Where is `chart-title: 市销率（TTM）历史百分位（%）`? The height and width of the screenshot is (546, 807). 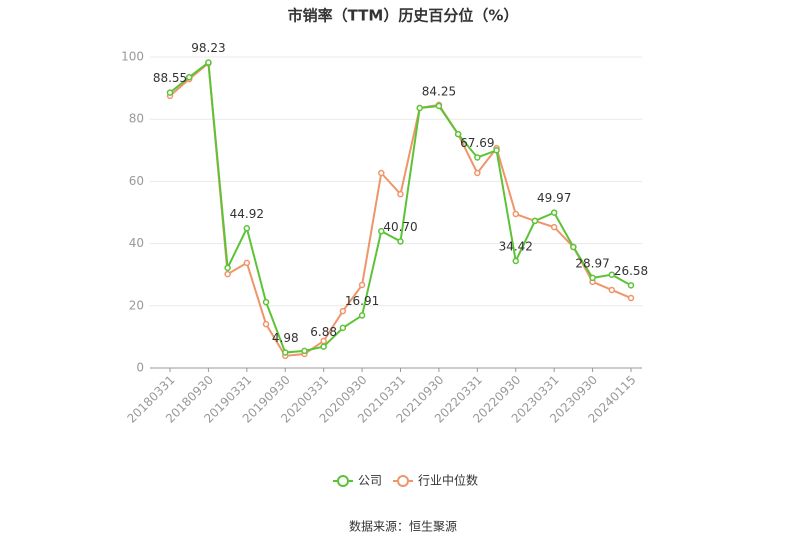
chart-title: 市销率（TTM）历史百分位（%） is located at coordinates (403, 16).